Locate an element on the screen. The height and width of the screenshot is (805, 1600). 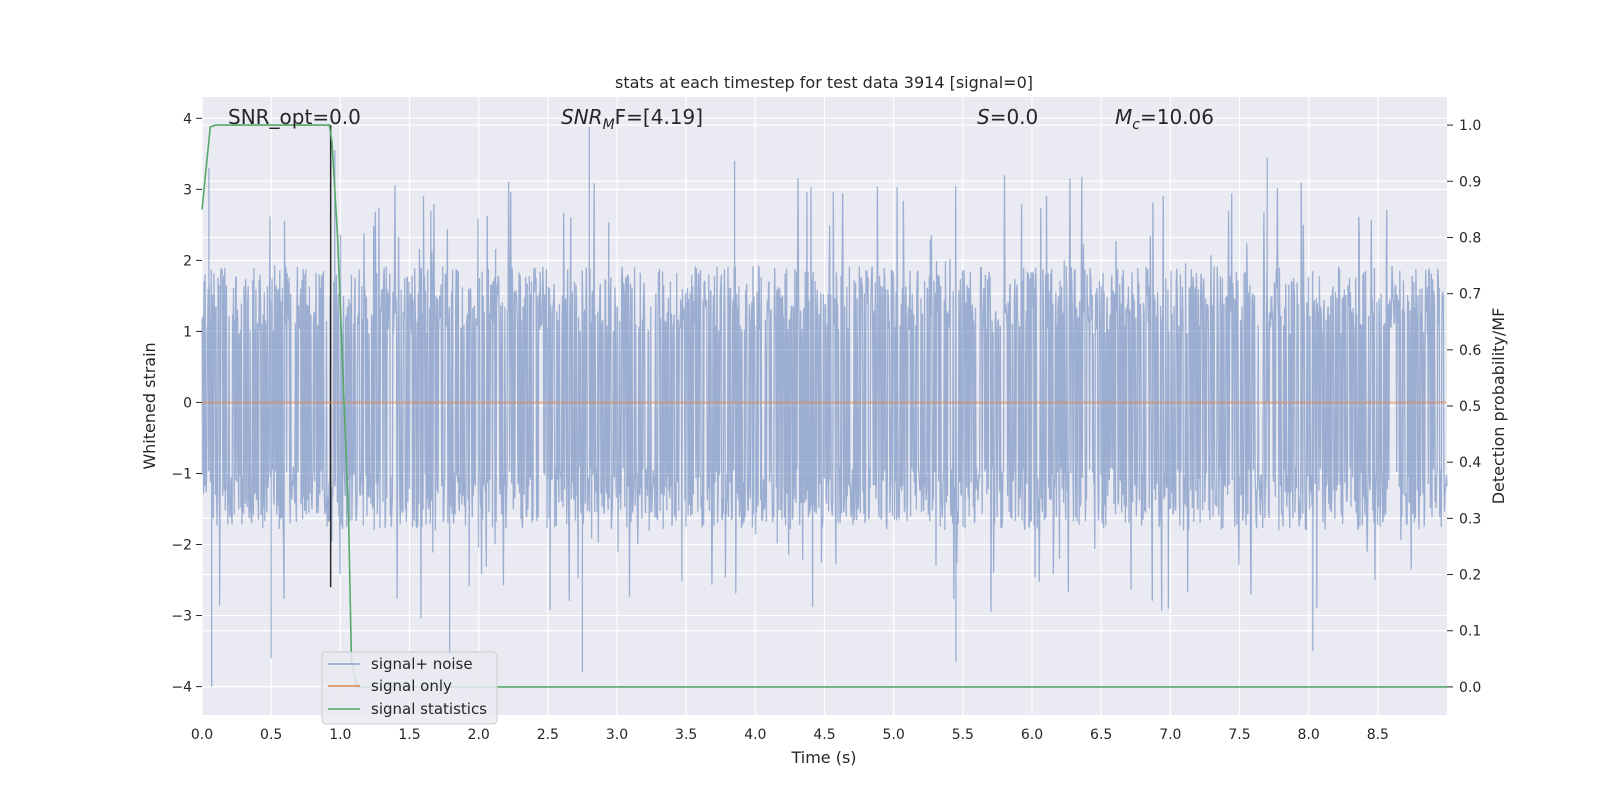
y-left-tick-label-5: −1 is located at coordinates (181, 474).